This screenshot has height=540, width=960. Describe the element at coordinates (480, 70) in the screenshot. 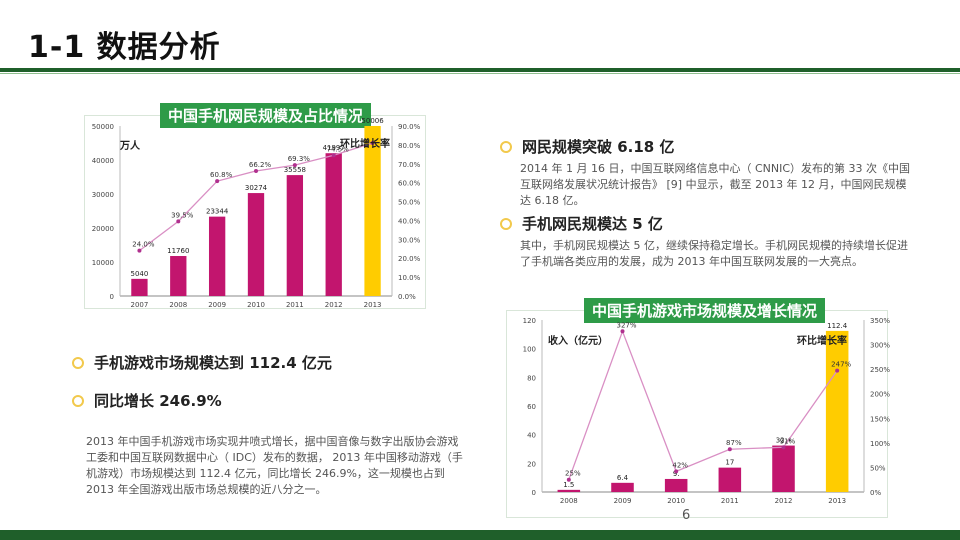

I see `header-rule` at that location.